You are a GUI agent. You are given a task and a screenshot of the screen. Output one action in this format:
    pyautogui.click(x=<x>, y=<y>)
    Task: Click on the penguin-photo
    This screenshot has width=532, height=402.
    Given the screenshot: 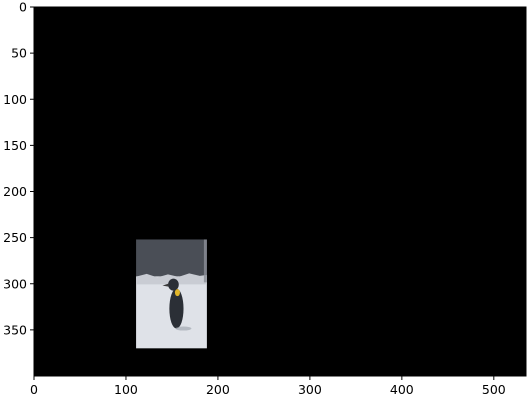 What is the action you would take?
    pyautogui.click(x=171, y=294)
    